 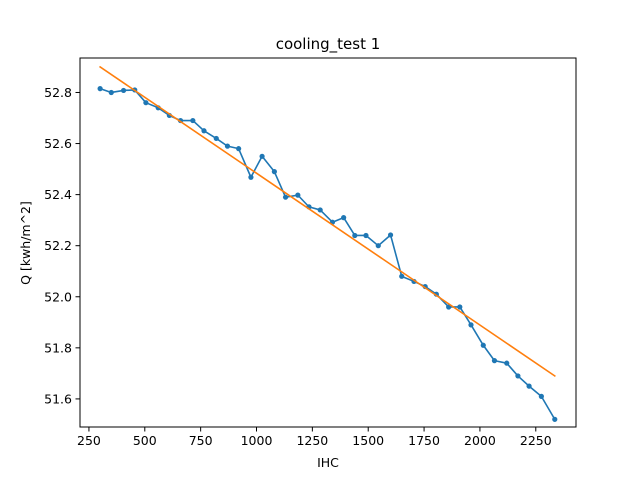 What do you see at coordinates (58, 92) in the screenshot?
I see `y-tick-label: 52.8` at bounding box center [58, 92].